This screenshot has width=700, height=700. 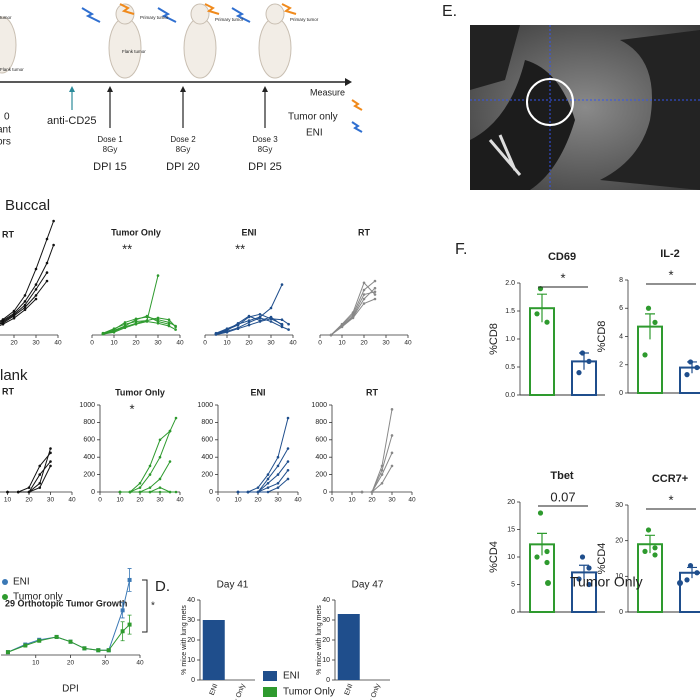 I want to click on y-tick-label: 200, so click(x=321, y=474).